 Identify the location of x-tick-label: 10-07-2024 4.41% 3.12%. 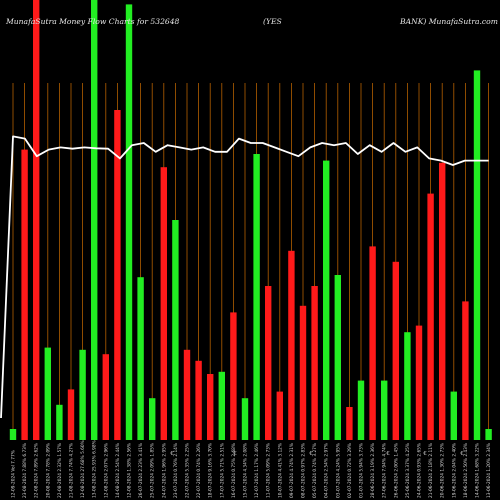
(280, 470).